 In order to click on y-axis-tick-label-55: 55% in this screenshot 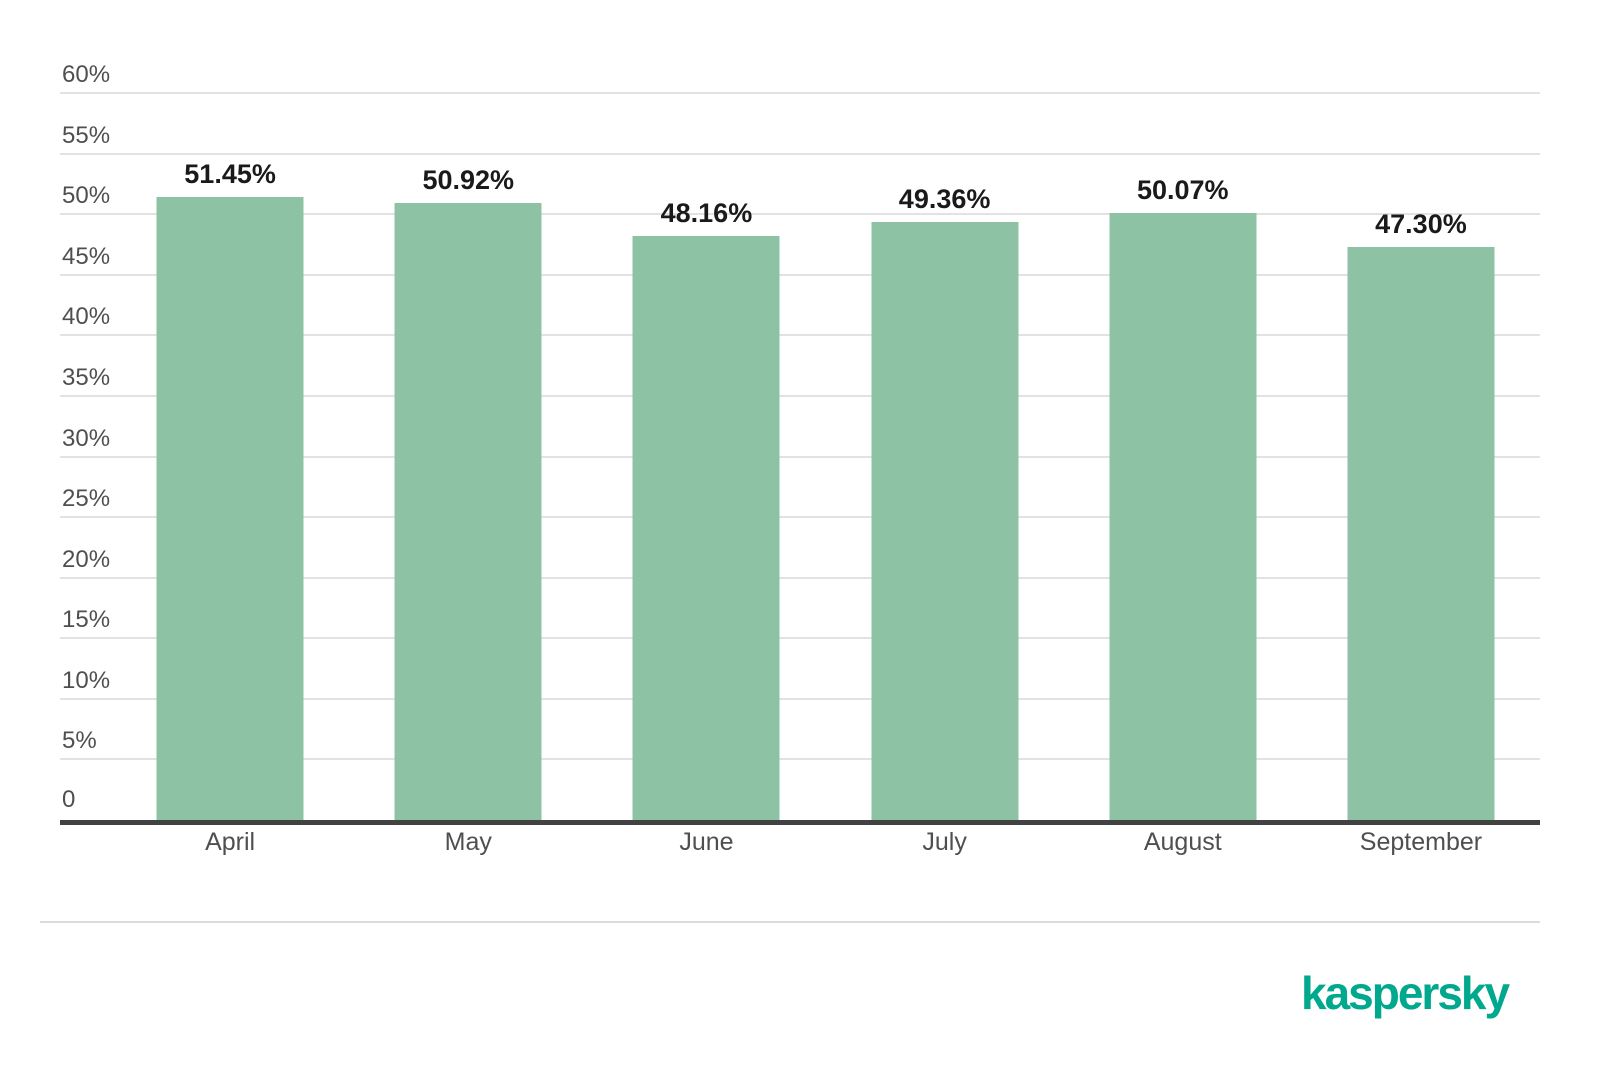, I will do `click(86, 135)`.